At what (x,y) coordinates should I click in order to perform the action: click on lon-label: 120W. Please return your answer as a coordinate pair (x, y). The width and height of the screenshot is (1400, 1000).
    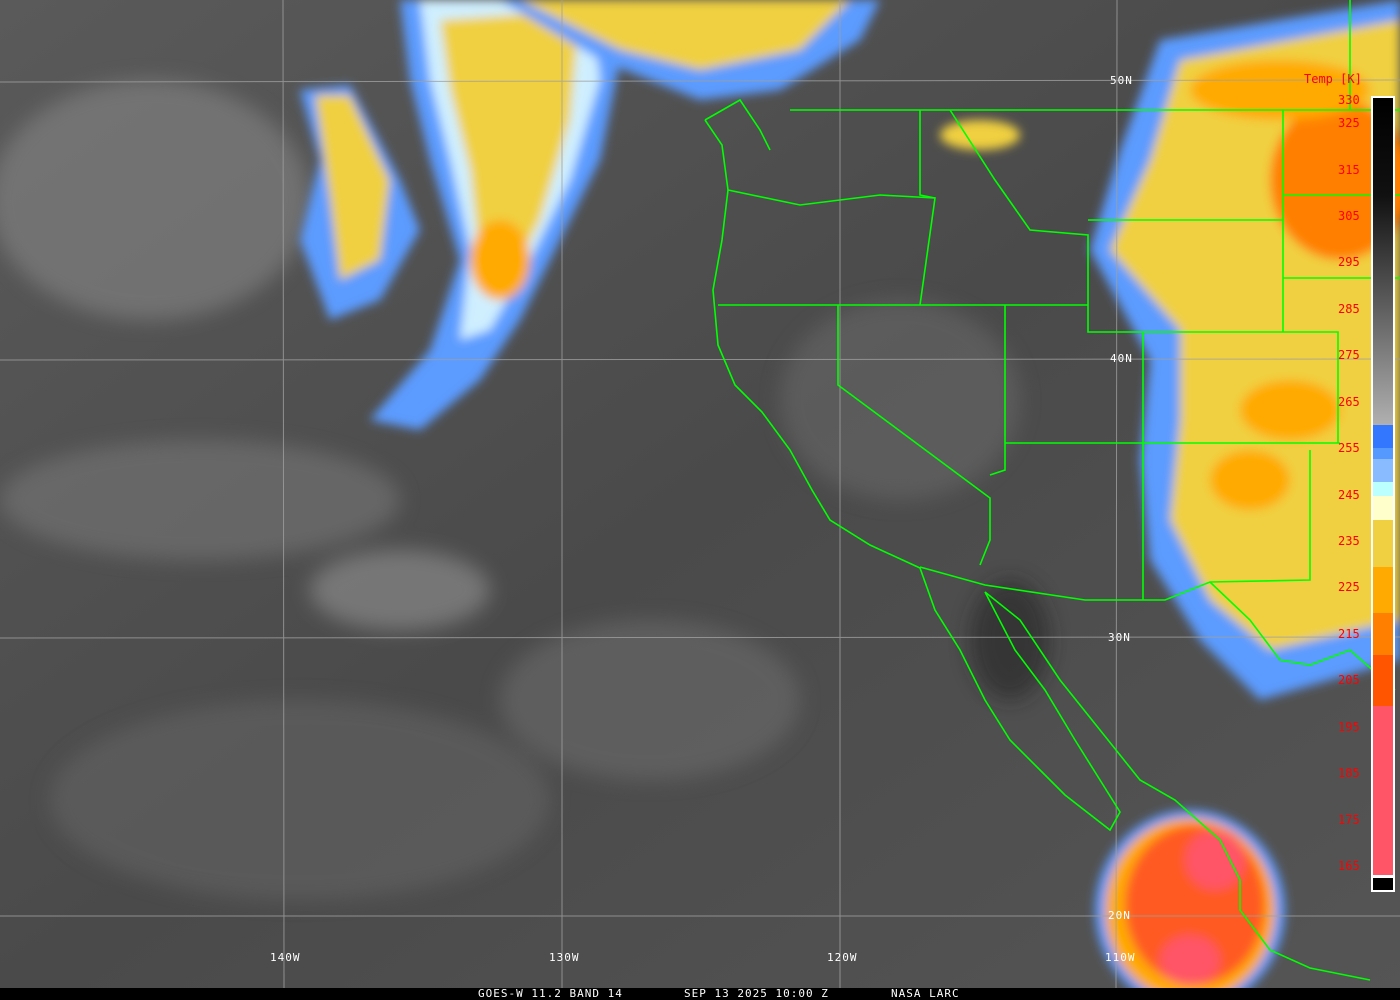
    Looking at the image, I should click on (842, 957).